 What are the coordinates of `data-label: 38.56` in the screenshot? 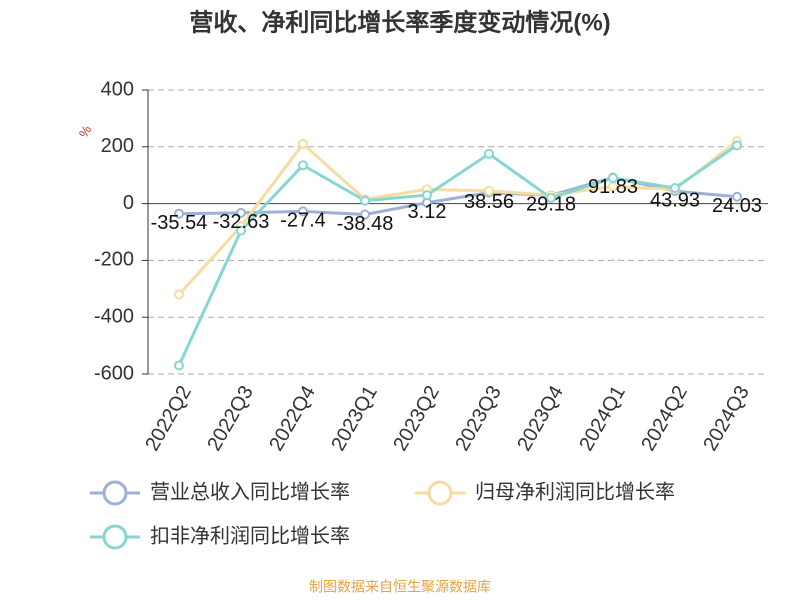 It's located at (489, 202).